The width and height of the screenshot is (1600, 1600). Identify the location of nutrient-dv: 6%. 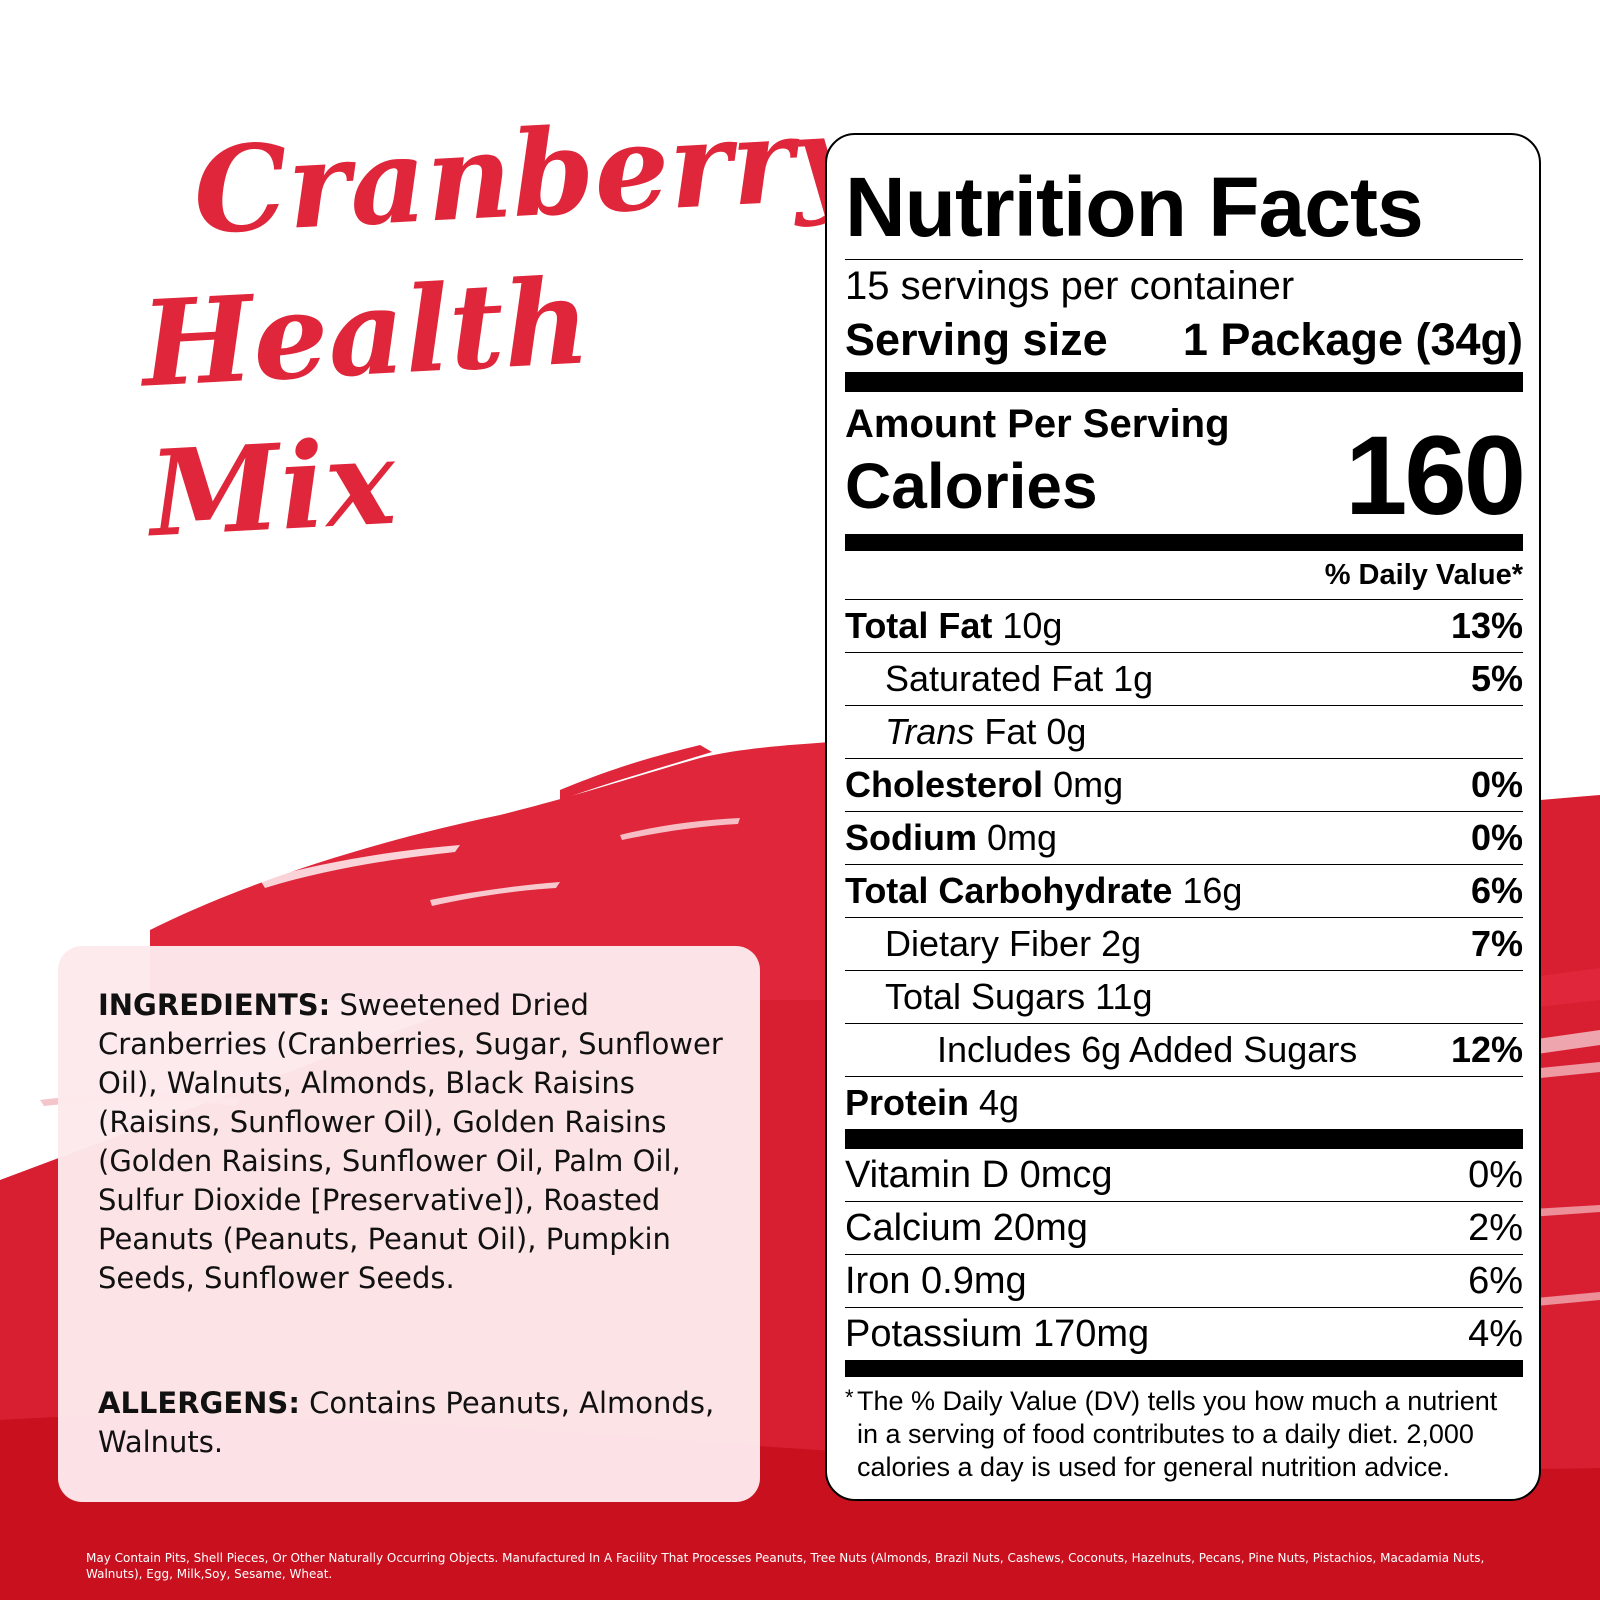
(1496, 890).